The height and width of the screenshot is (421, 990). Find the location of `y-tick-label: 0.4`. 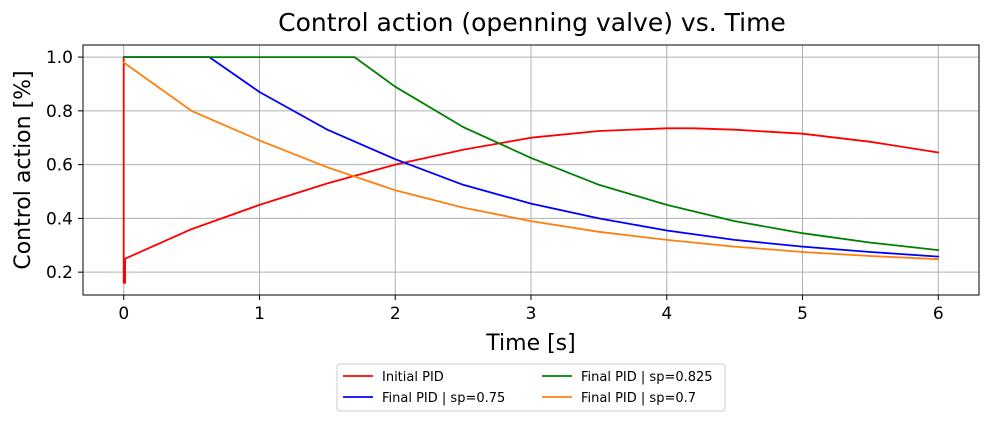

y-tick-label: 0.4 is located at coordinates (59, 219).